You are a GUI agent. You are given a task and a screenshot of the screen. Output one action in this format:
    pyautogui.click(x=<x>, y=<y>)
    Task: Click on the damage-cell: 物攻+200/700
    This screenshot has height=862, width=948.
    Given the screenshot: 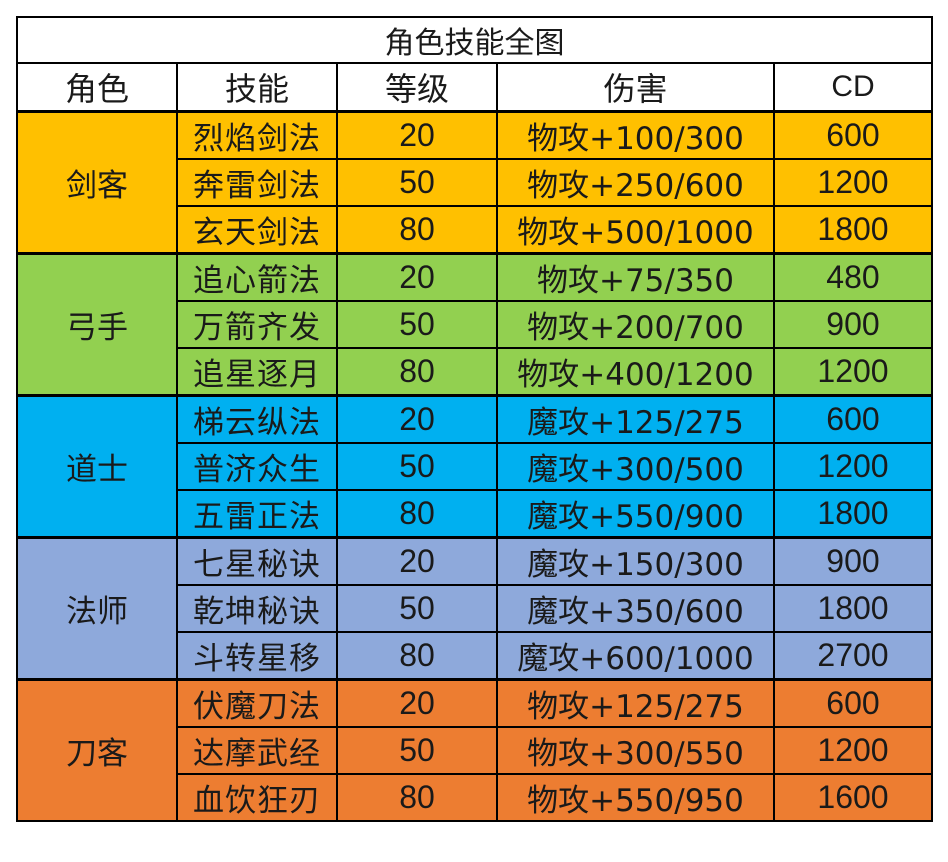 What is the action you would take?
    pyautogui.click(x=635, y=324)
    